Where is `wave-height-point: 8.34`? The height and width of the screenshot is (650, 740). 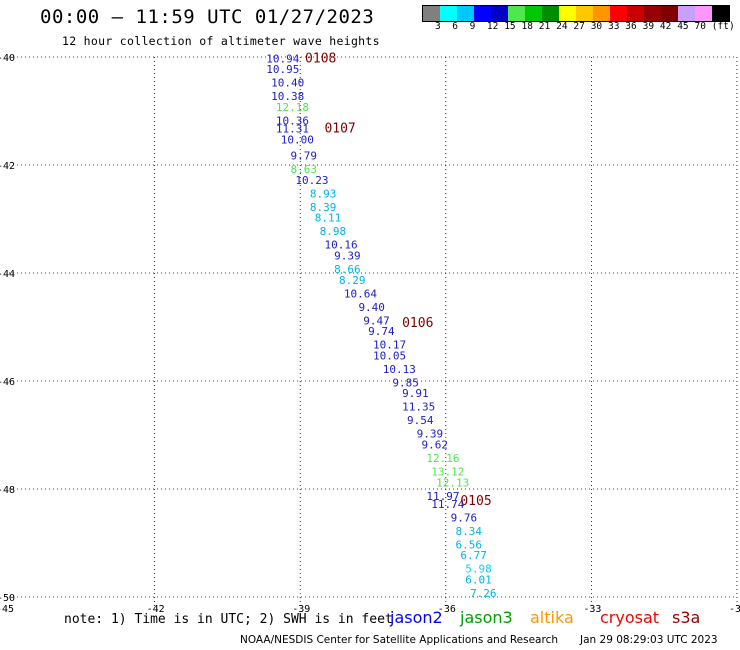 wave-height-point: 8.34 is located at coordinates (469, 531).